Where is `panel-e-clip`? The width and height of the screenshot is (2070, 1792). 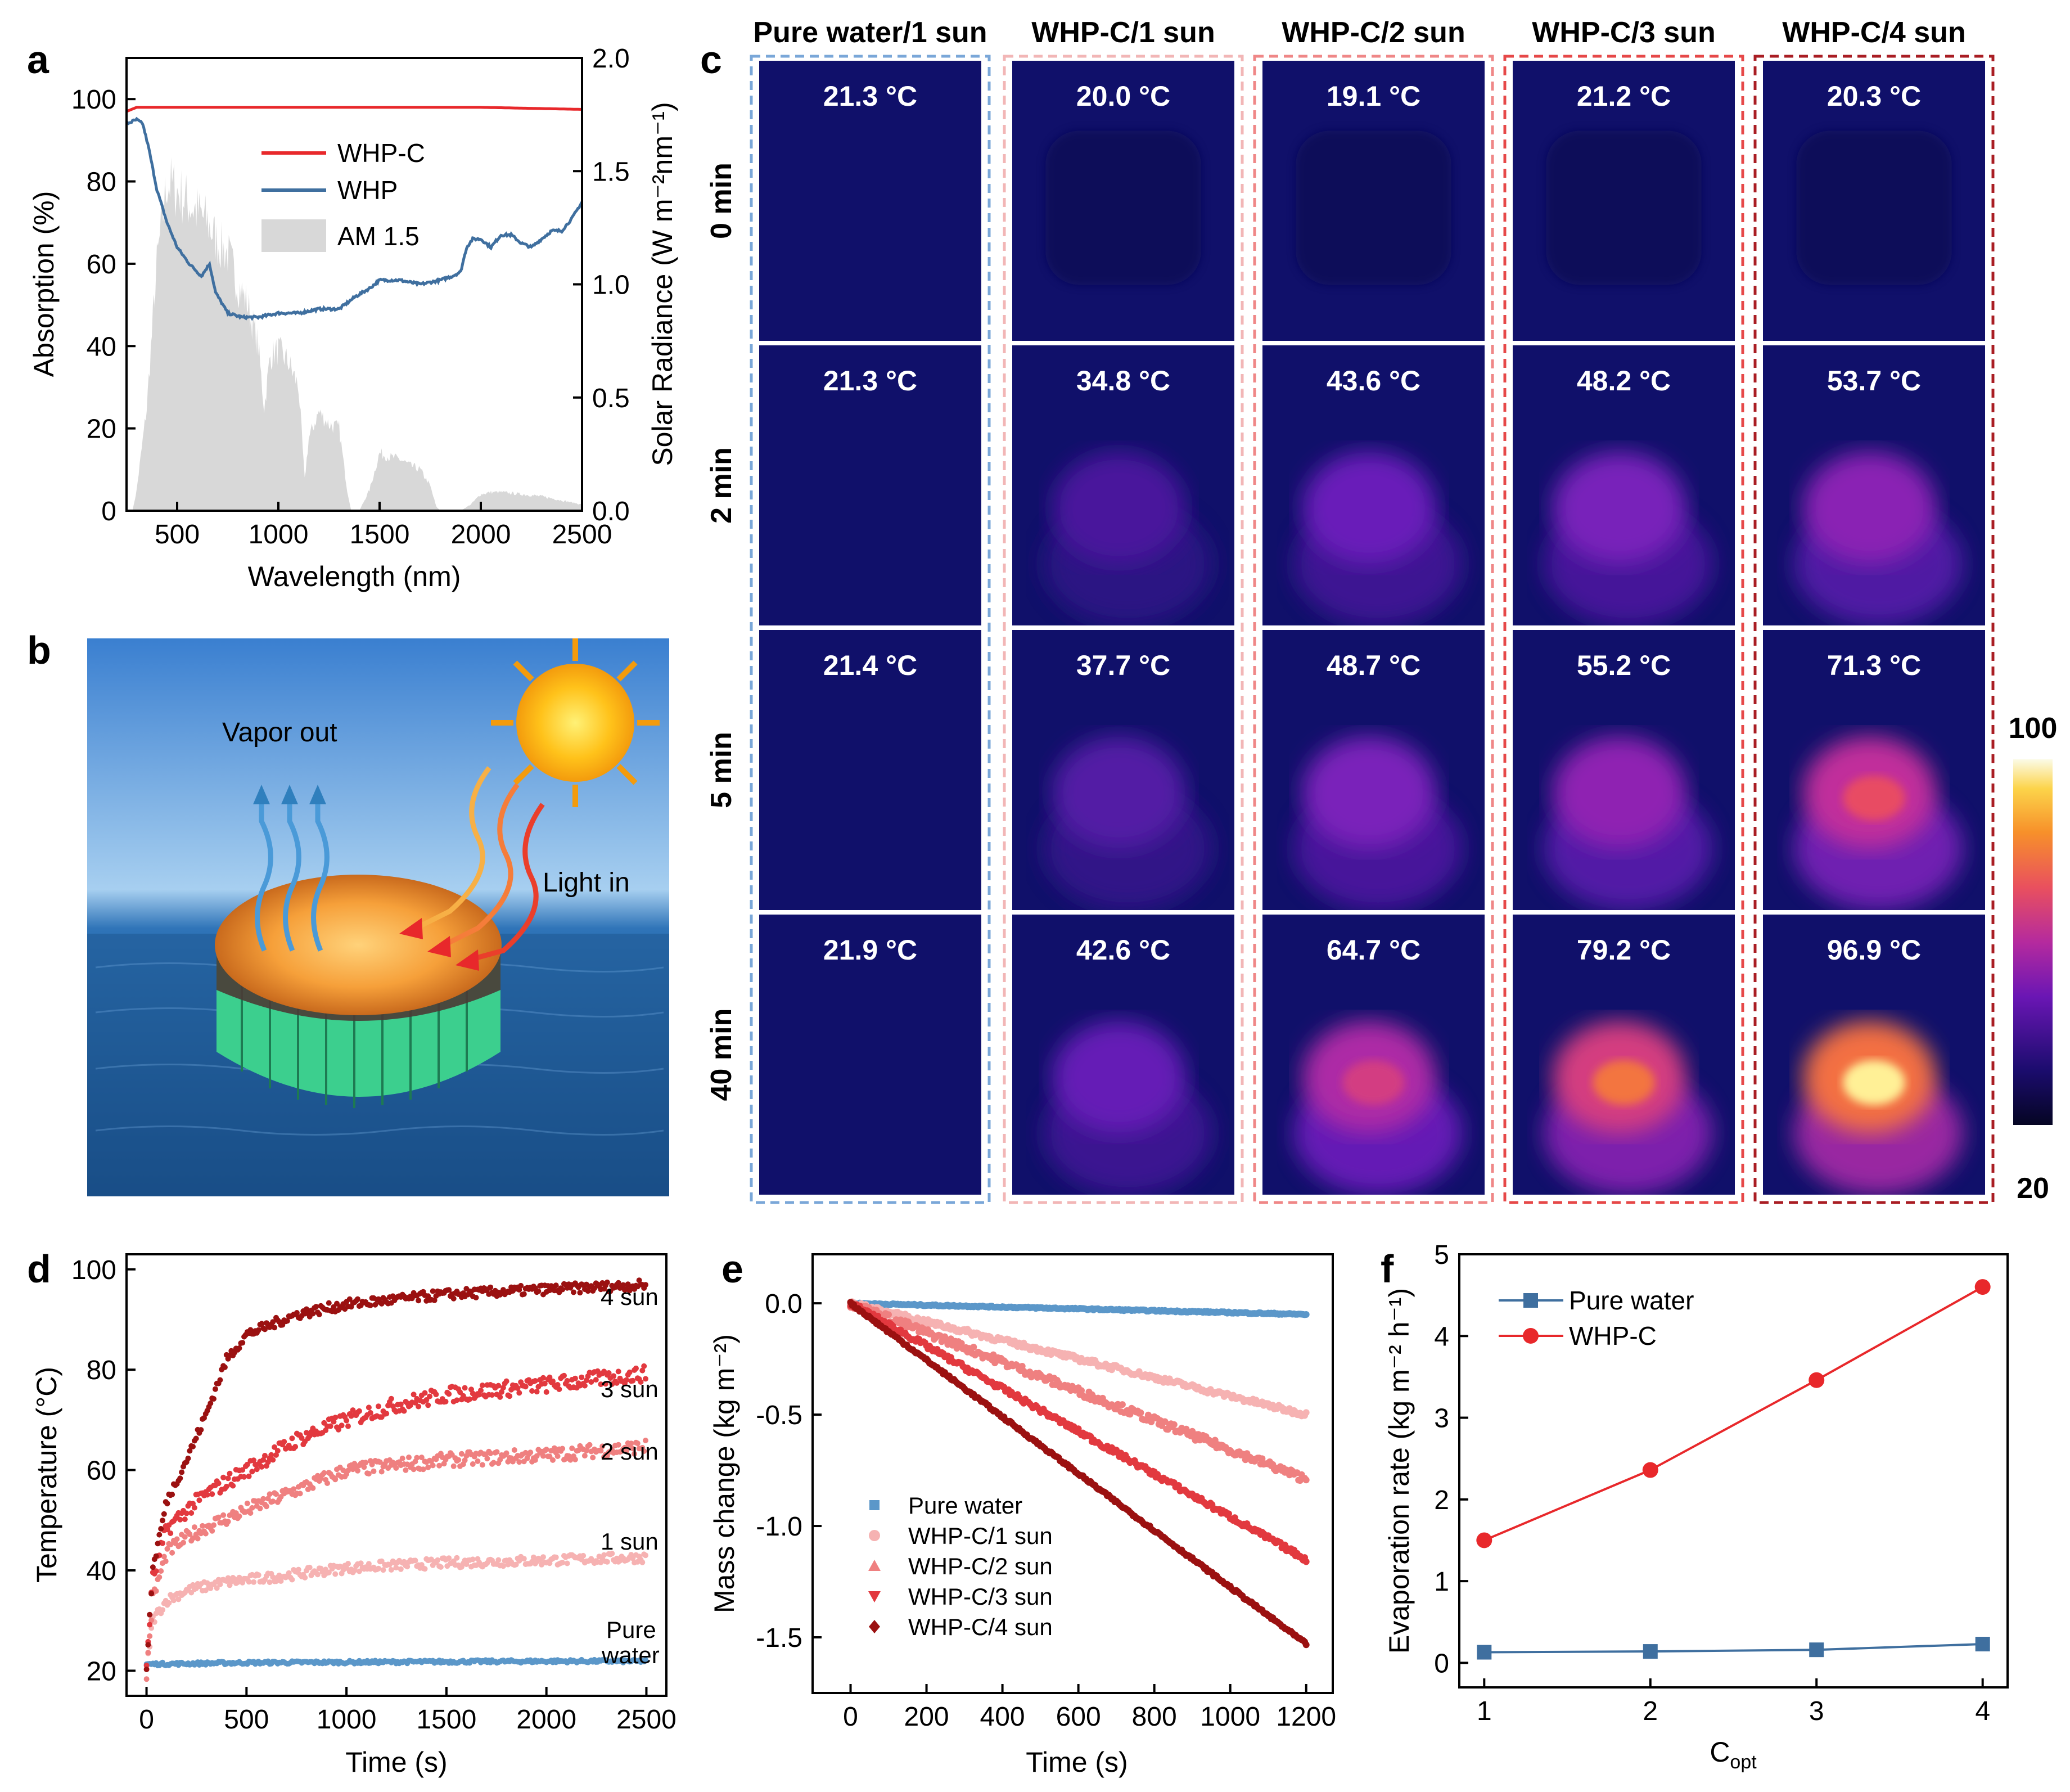 panel-e-clip is located at coordinates (1078, 1473).